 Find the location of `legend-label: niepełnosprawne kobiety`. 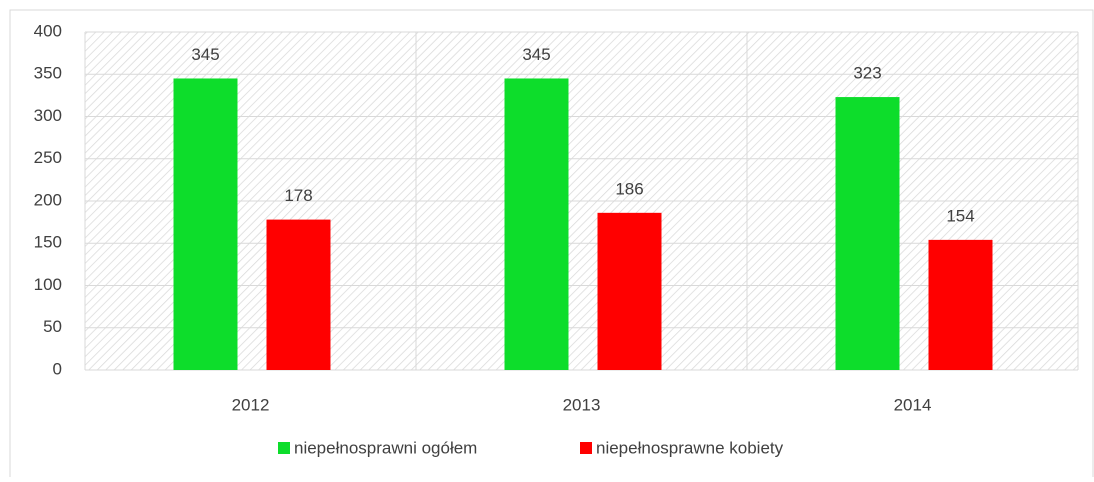

legend-label: niepełnosprawne kobiety is located at coordinates (690, 447).